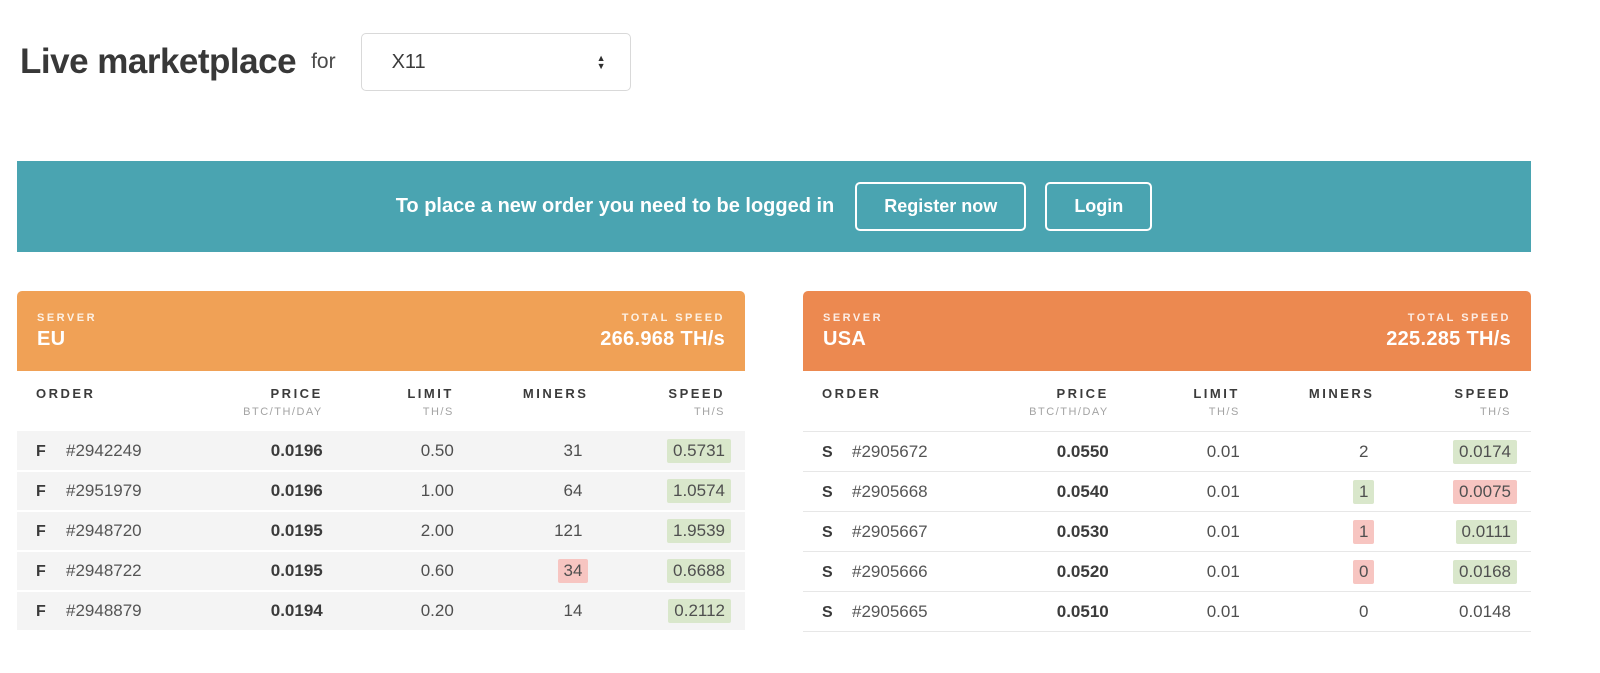  I want to click on select-arrows-icon: ▲ ▼, so click(601, 62).